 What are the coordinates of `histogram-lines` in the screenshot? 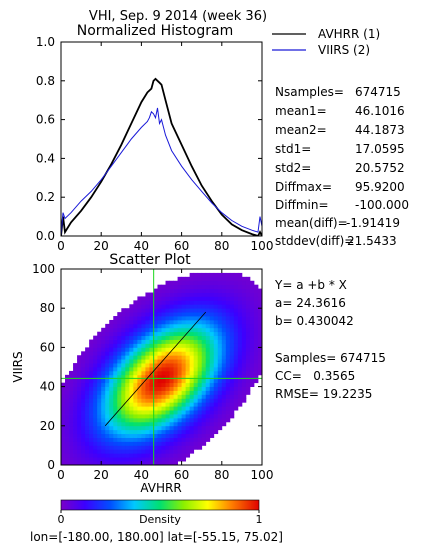 It's located at (161, 156).